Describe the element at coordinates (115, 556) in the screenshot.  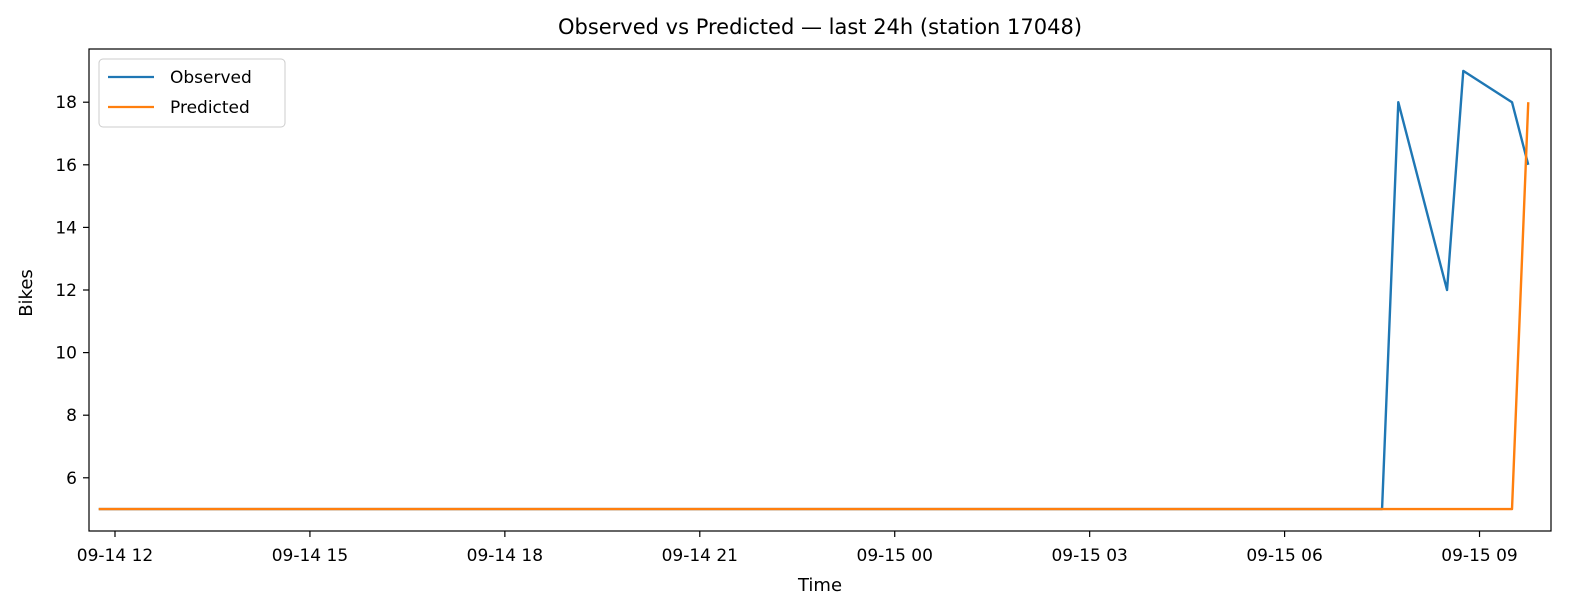
I see `x-tick-label: 09-14 12` at that location.